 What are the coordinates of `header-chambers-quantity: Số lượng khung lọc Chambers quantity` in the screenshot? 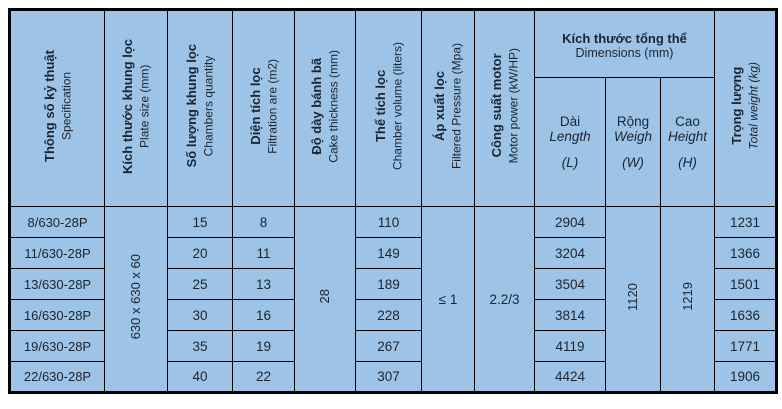 It's located at (200, 108).